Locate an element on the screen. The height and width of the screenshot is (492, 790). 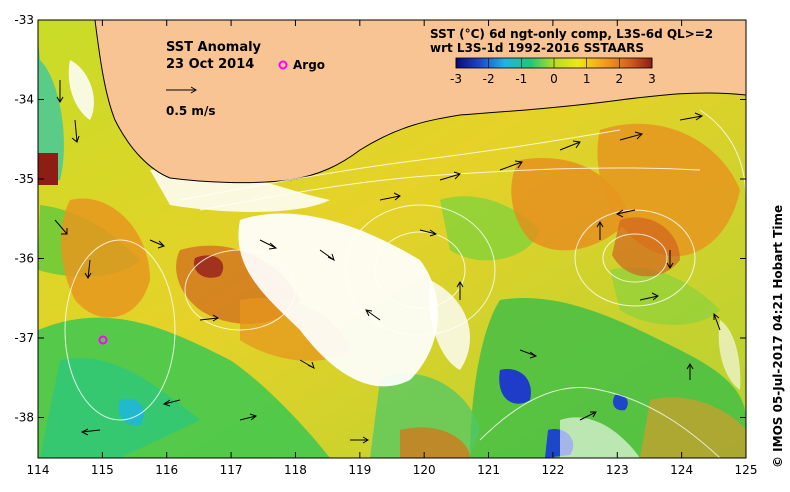
colorbar-tick-label: -2 is located at coordinates (489, 79).